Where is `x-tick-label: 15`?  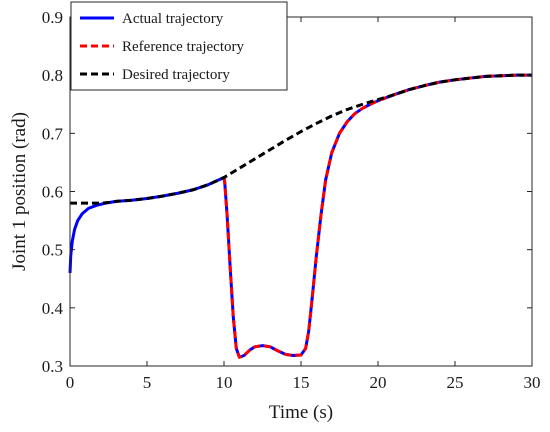 x-tick-label: 15 is located at coordinates (301, 382).